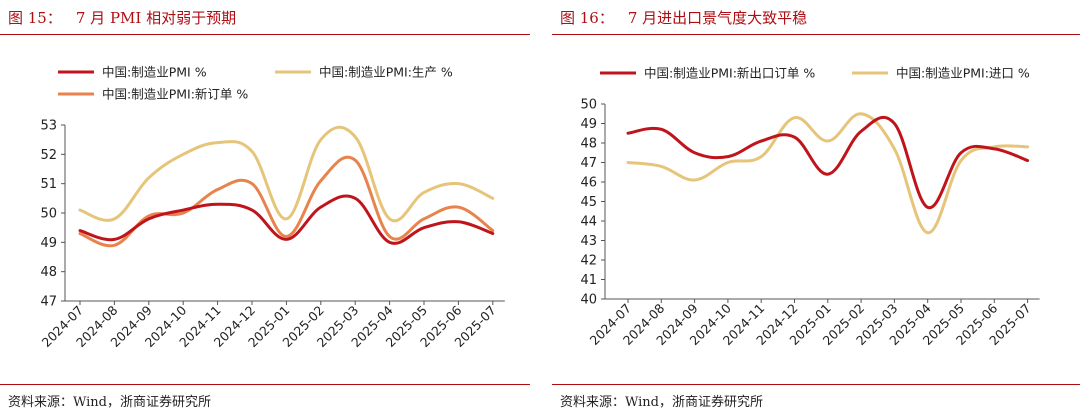  Describe the element at coordinates (587, 18) in the screenshot. I see `figure-number: 图 16：` at that location.